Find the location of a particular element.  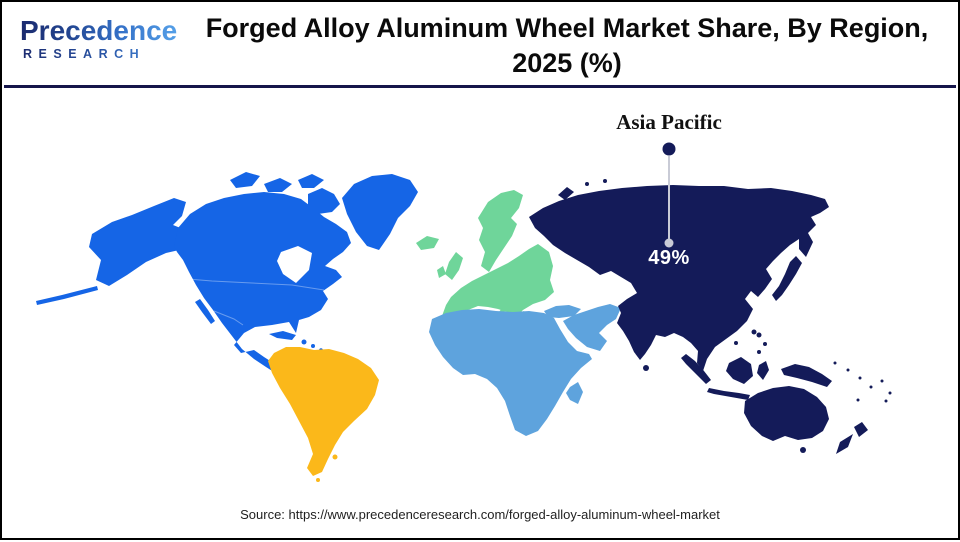

aleutian-islands-shape is located at coordinates (67, 295).